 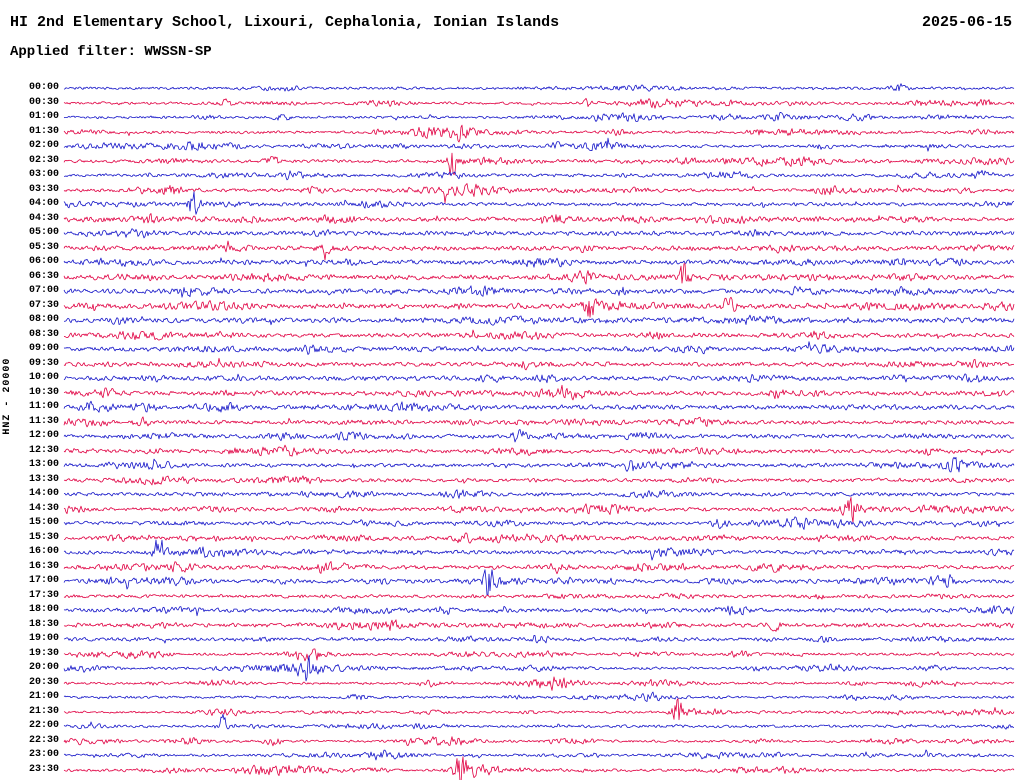 What do you see at coordinates (43, 725) in the screenshot?
I see `trace-time-label: 22:00` at bounding box center [43, 725].